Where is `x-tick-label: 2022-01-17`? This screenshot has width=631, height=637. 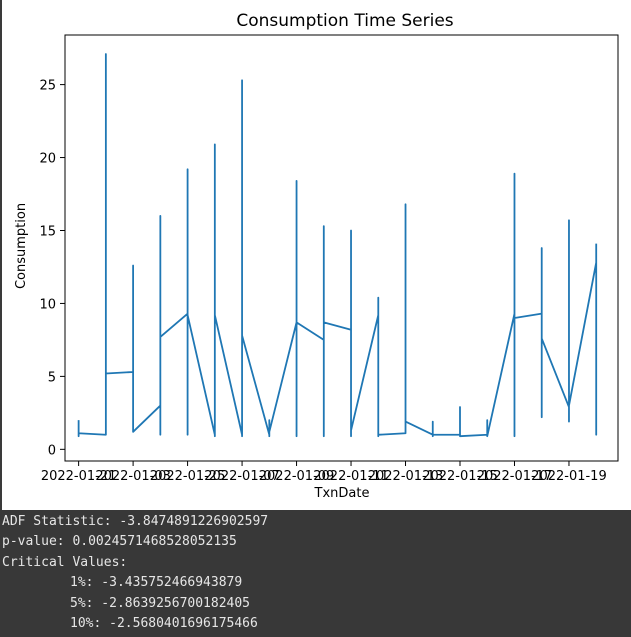 x-tick-label: 2022-01-17 is located at coordinates (515, 476).